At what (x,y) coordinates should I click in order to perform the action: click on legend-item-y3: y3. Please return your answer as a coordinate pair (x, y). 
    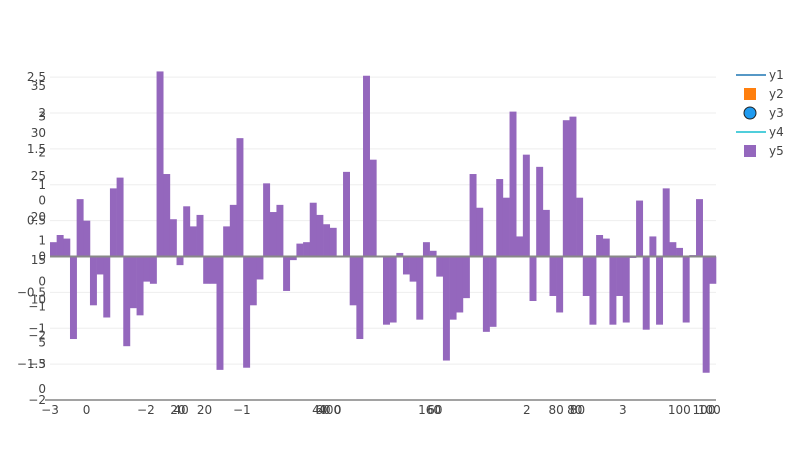
    Looking at the image, I should click on (764, 113).